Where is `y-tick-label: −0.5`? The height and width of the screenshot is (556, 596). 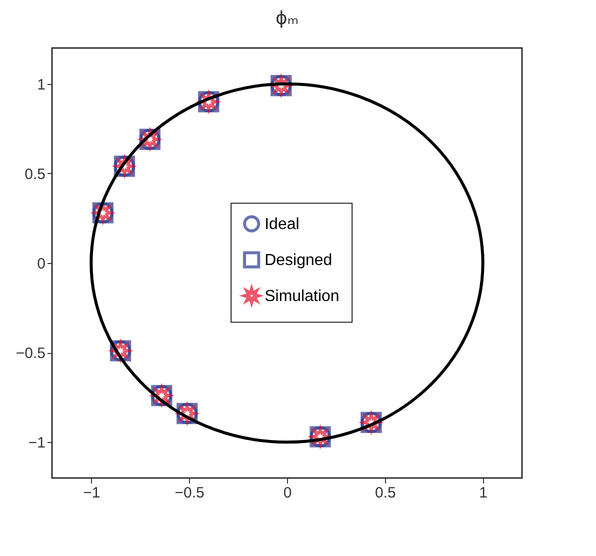
y-tick-label: −0.5 is located at coordinates (31, 353).